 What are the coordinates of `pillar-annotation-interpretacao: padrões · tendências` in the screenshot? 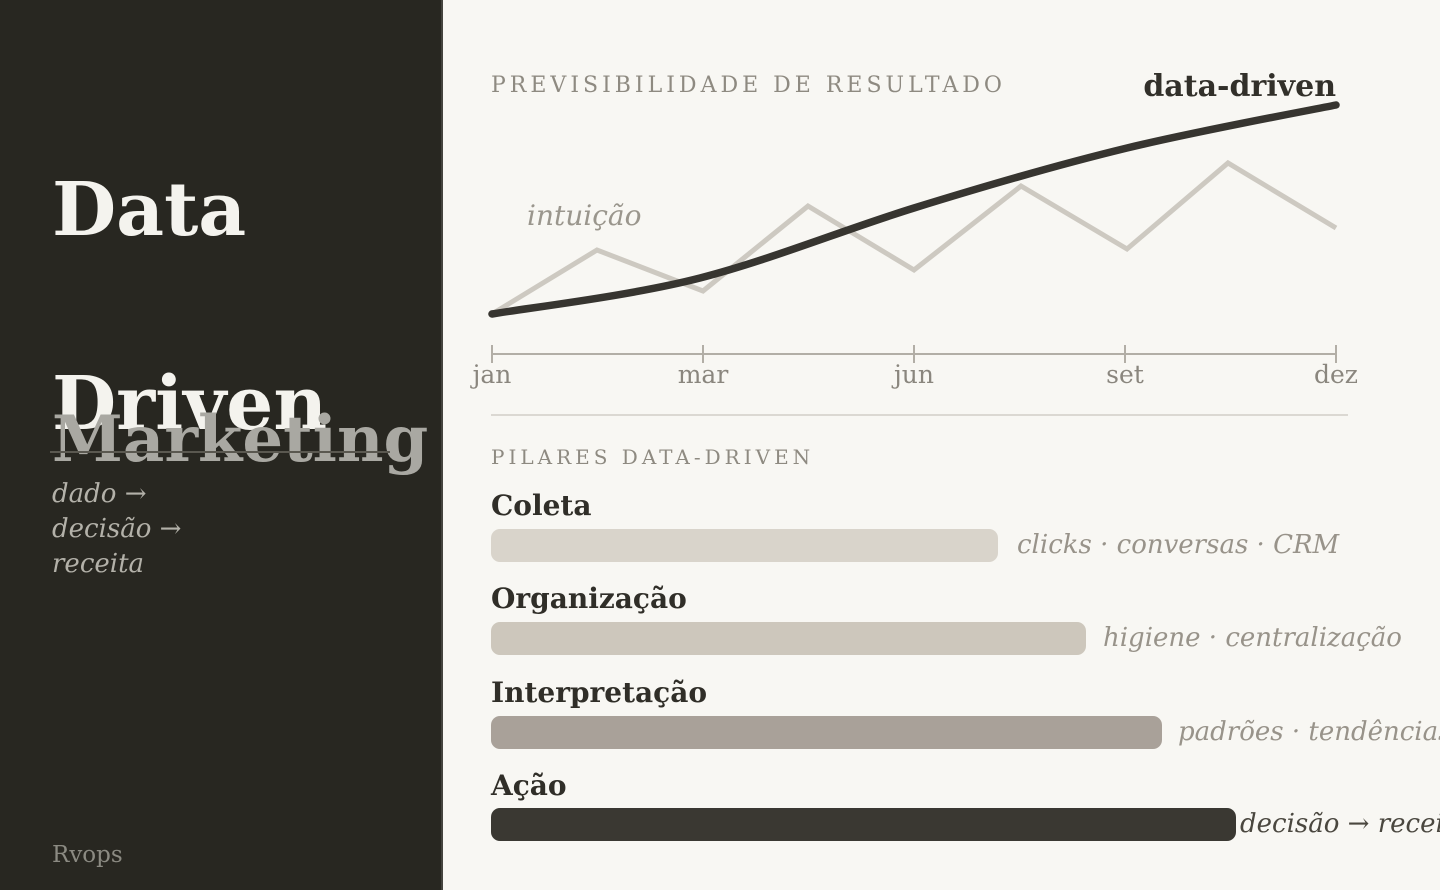 It's located at (1309, 732).